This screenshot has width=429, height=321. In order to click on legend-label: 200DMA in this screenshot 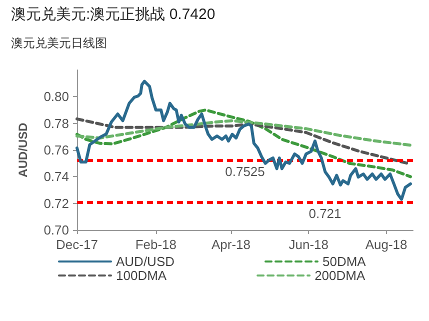, I will do `click(340, 275)`.